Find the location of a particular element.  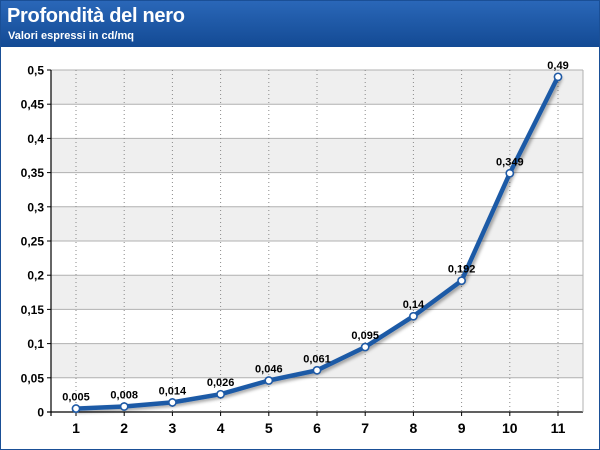

y-tick-label: 0,4 is located at coordinates (35, 139).